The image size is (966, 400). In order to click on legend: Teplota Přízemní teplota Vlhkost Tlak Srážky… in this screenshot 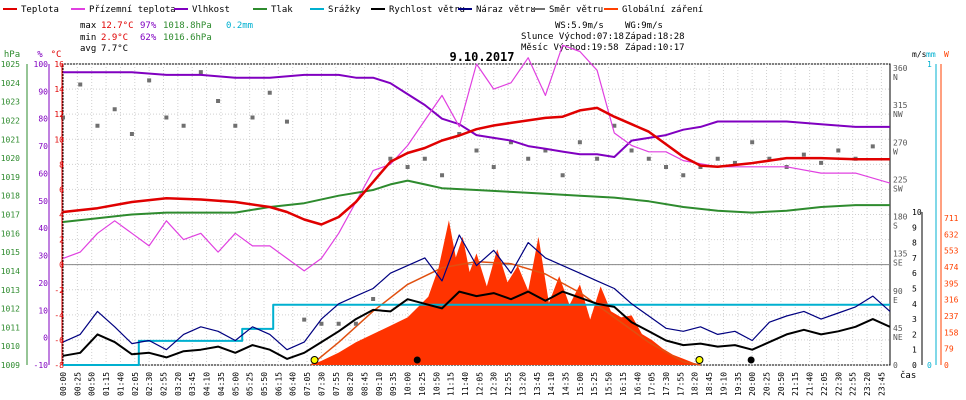, I will do `click(353, 10)`.